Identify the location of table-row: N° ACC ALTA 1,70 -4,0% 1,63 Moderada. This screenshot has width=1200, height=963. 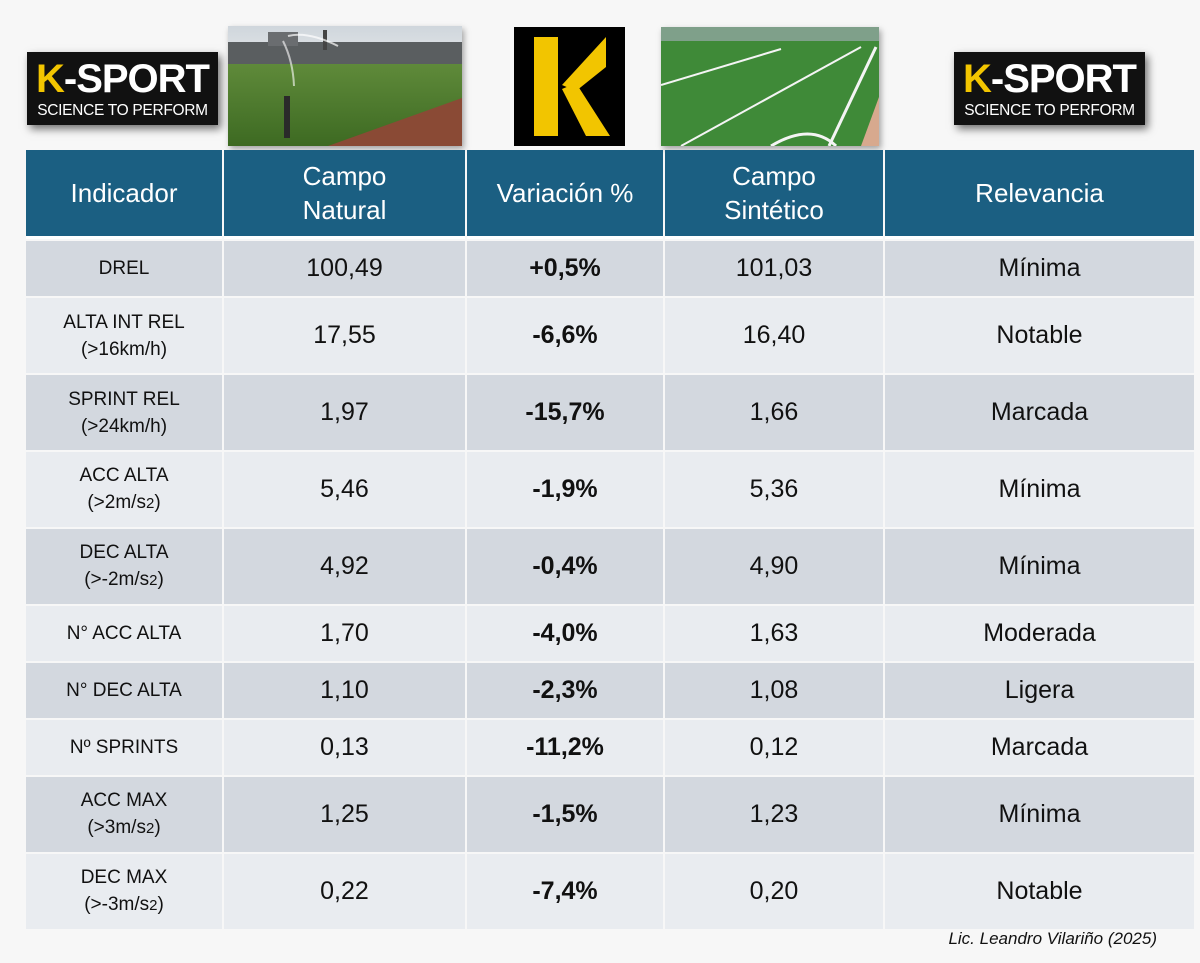
(610, 633).